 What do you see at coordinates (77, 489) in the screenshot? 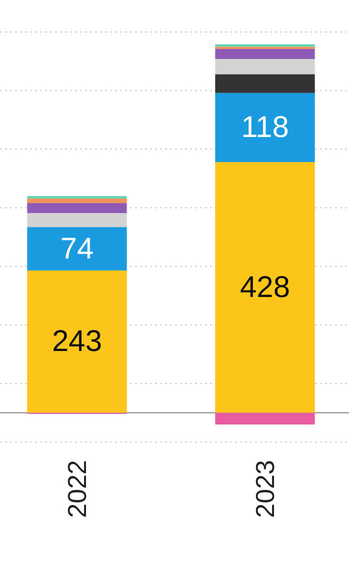
I see `x-tick-label: 2022` at bounding box center [77, 489].